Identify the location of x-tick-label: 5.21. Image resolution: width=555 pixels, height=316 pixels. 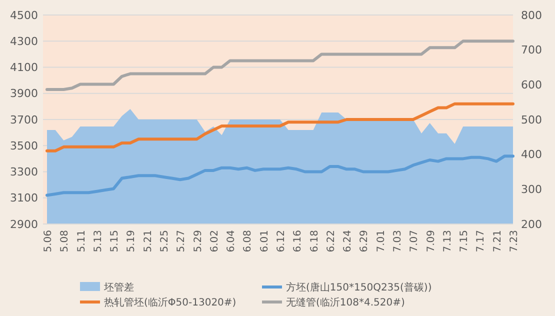
(148, 241).